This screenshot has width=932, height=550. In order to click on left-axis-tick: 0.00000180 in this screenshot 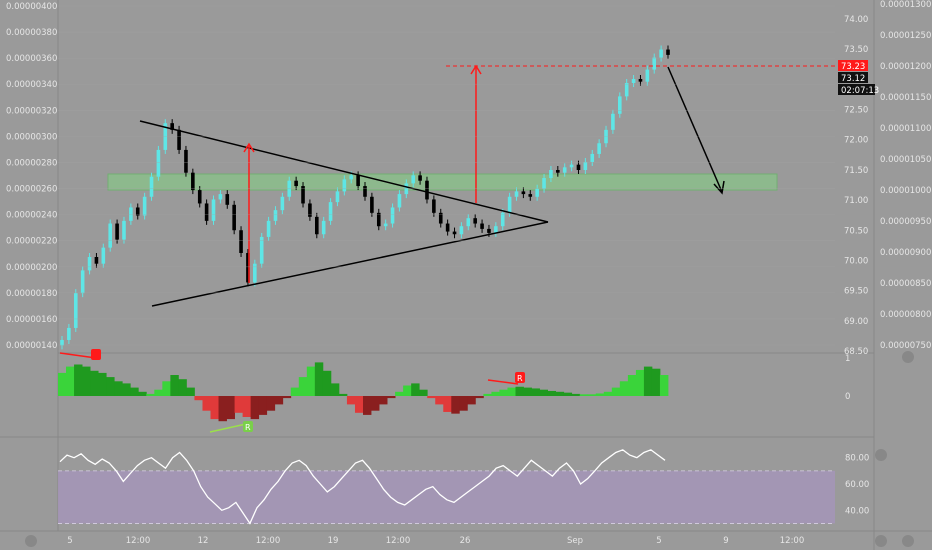, I will do `click(31, 294)`.